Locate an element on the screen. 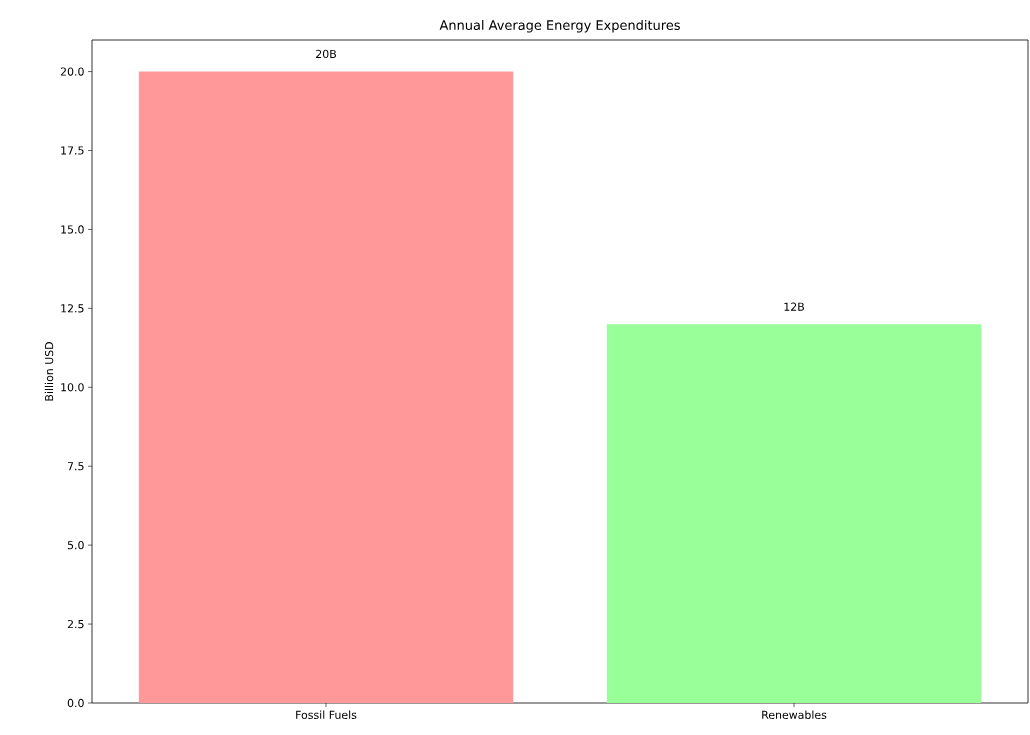 This screenshot has height=735, width=1030. y-tick-label: 12.5 is located at coordinates (72, 308).